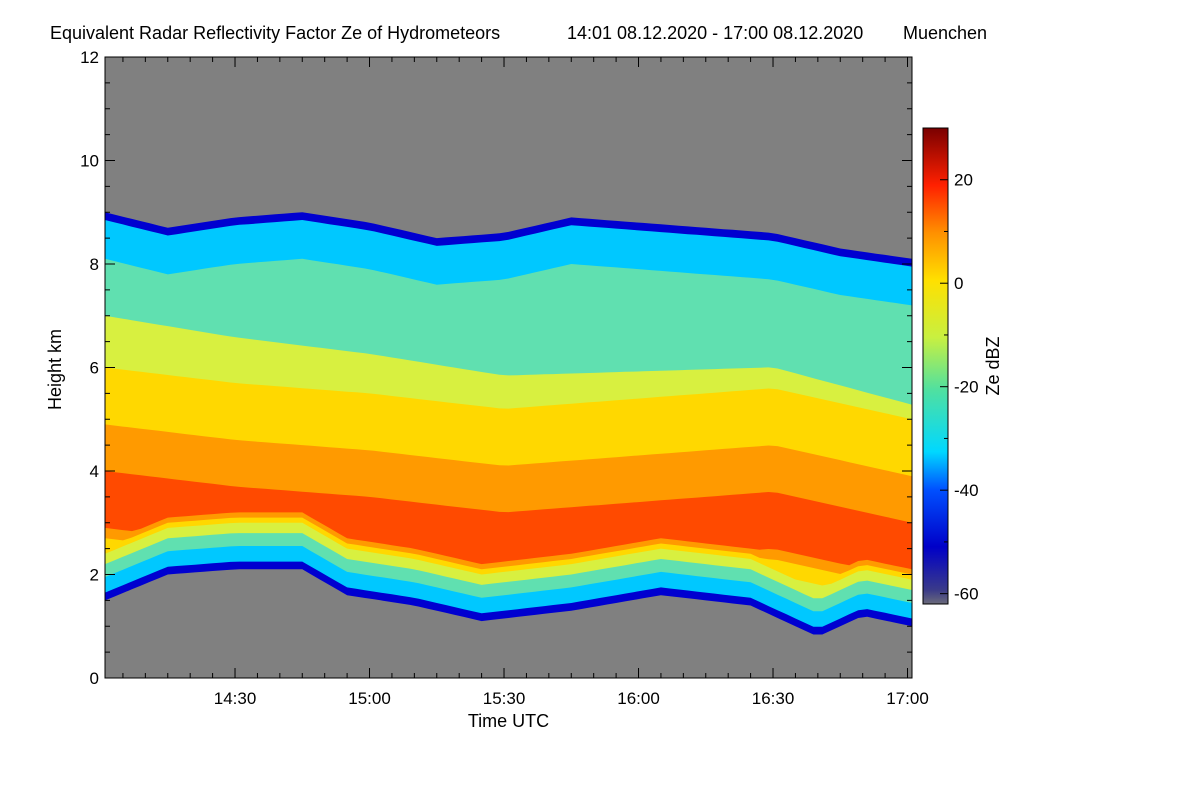 This screenshot has width=1200, height=800. Describe the element at coordinates (715, 33) in the screenshot. I see `chart-time-range: 14:01 08.12.2020 - 17:00 08.12.2020` at that location.